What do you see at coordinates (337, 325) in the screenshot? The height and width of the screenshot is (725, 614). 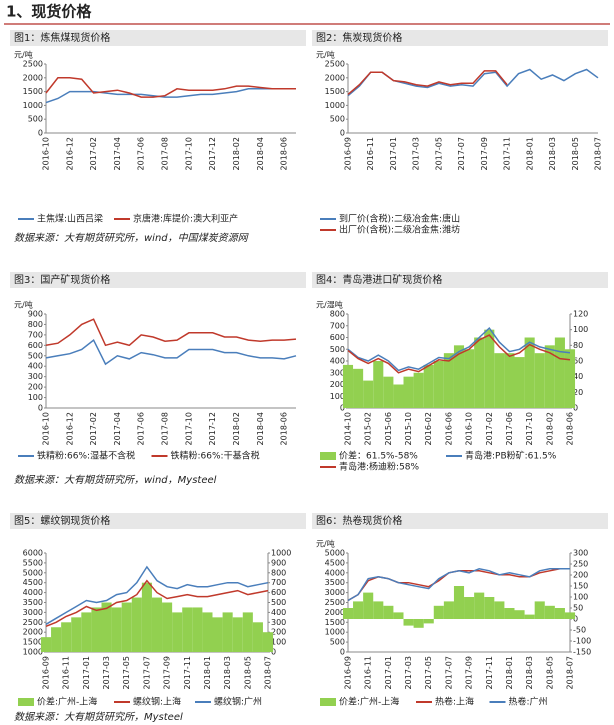 I see `y-tick-label: 700` at bounding box center [337, 325].